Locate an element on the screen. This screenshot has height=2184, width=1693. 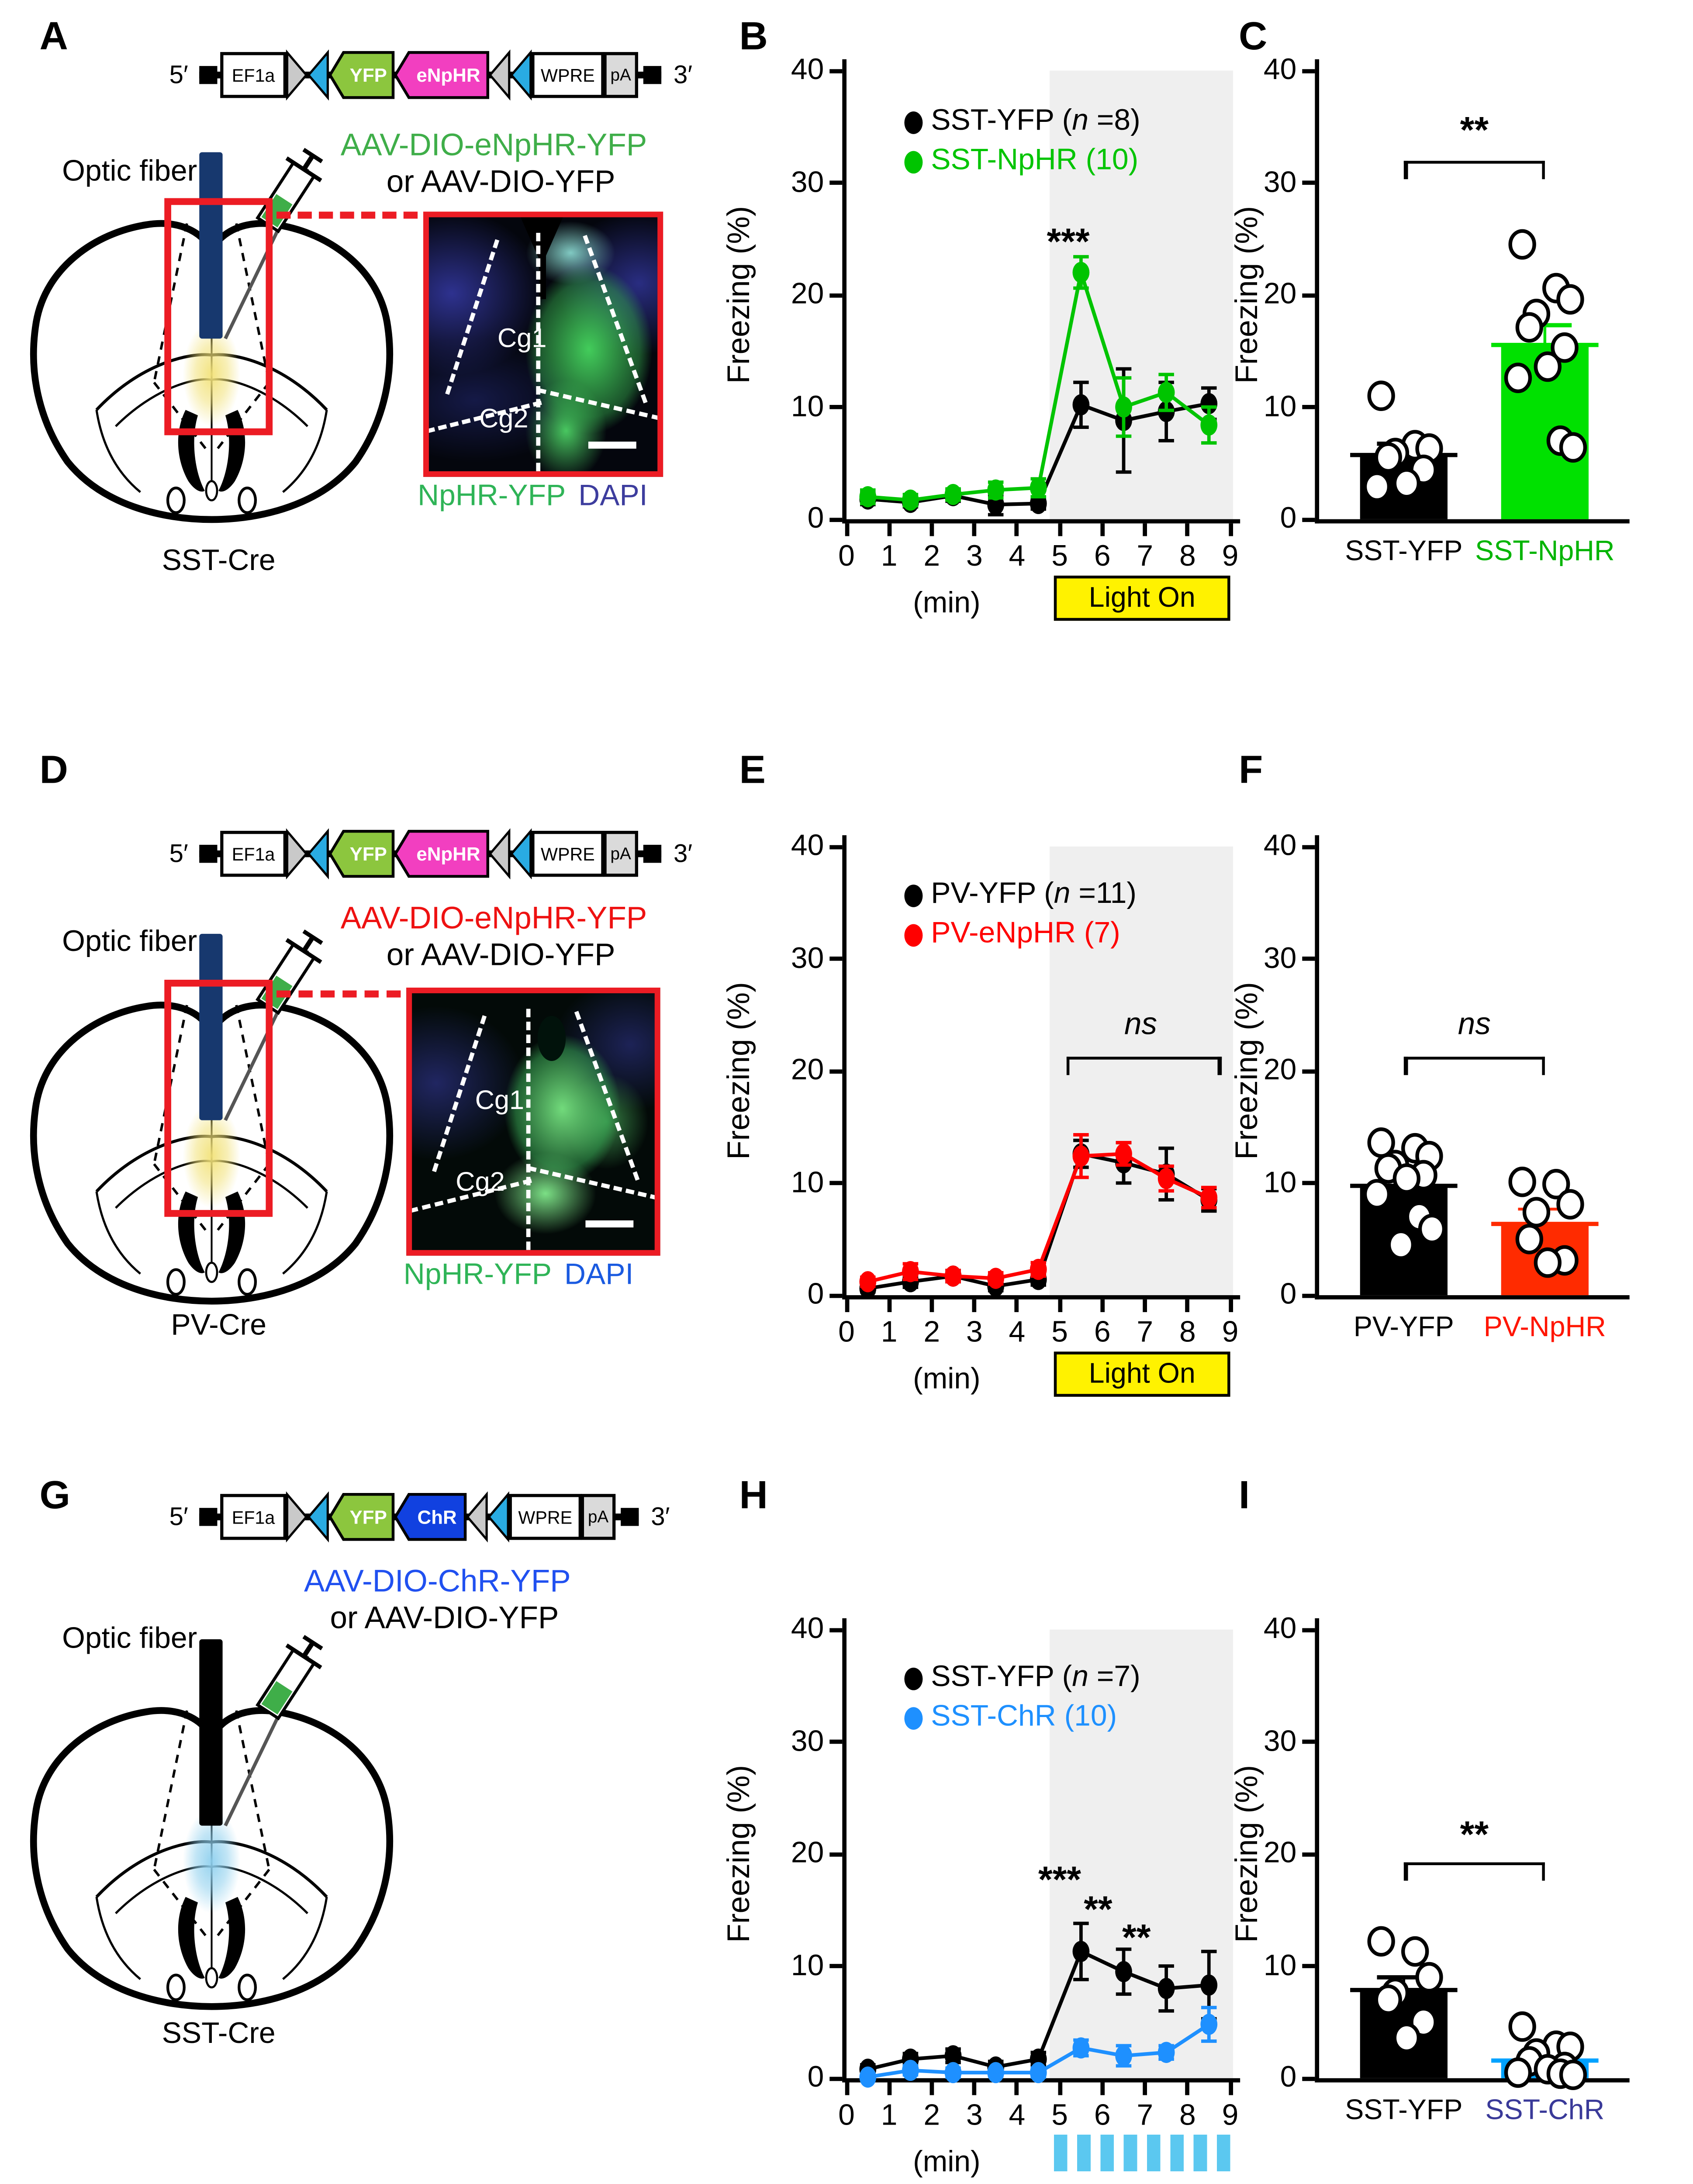
comparison-bracket-end is located at coordinates (1405, 1065).